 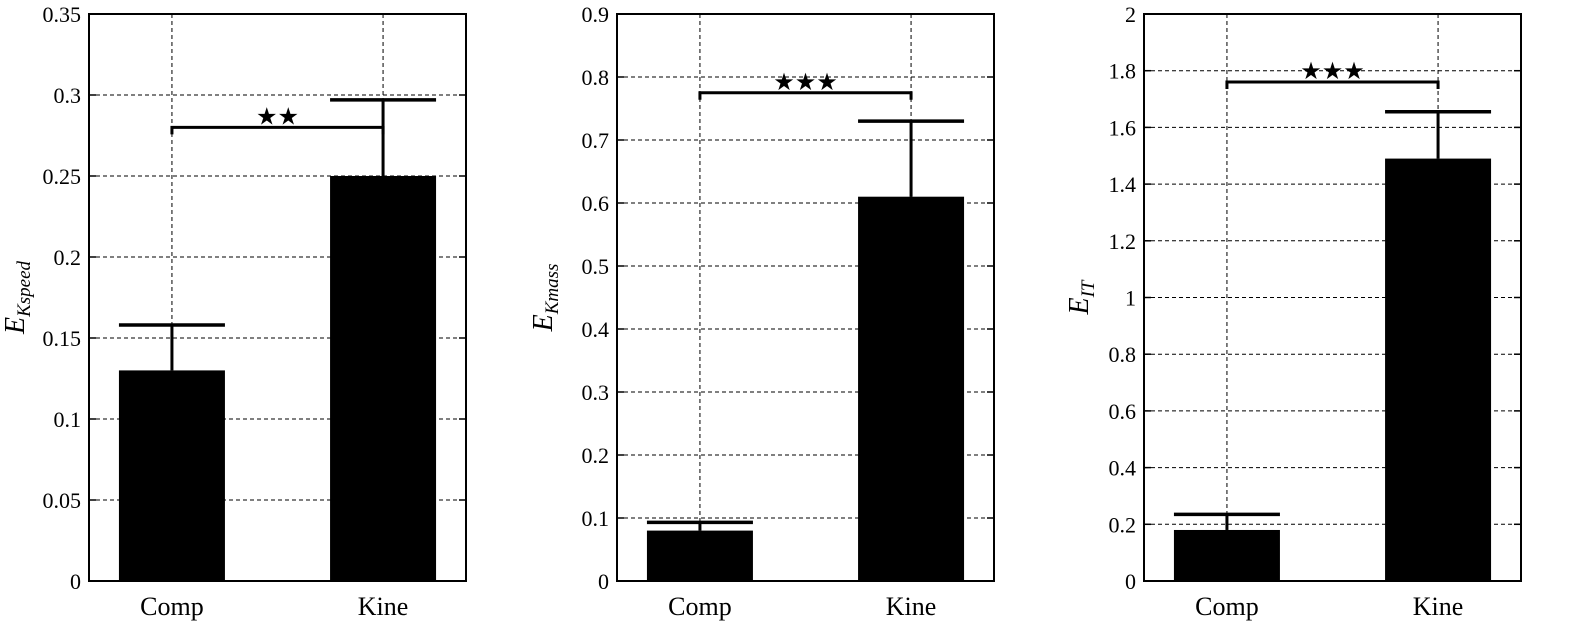 What do you see at coordinates (596, 266) in the screenshot?
I see `y-tick-label: 0.5` at bounding box center [596, 266].